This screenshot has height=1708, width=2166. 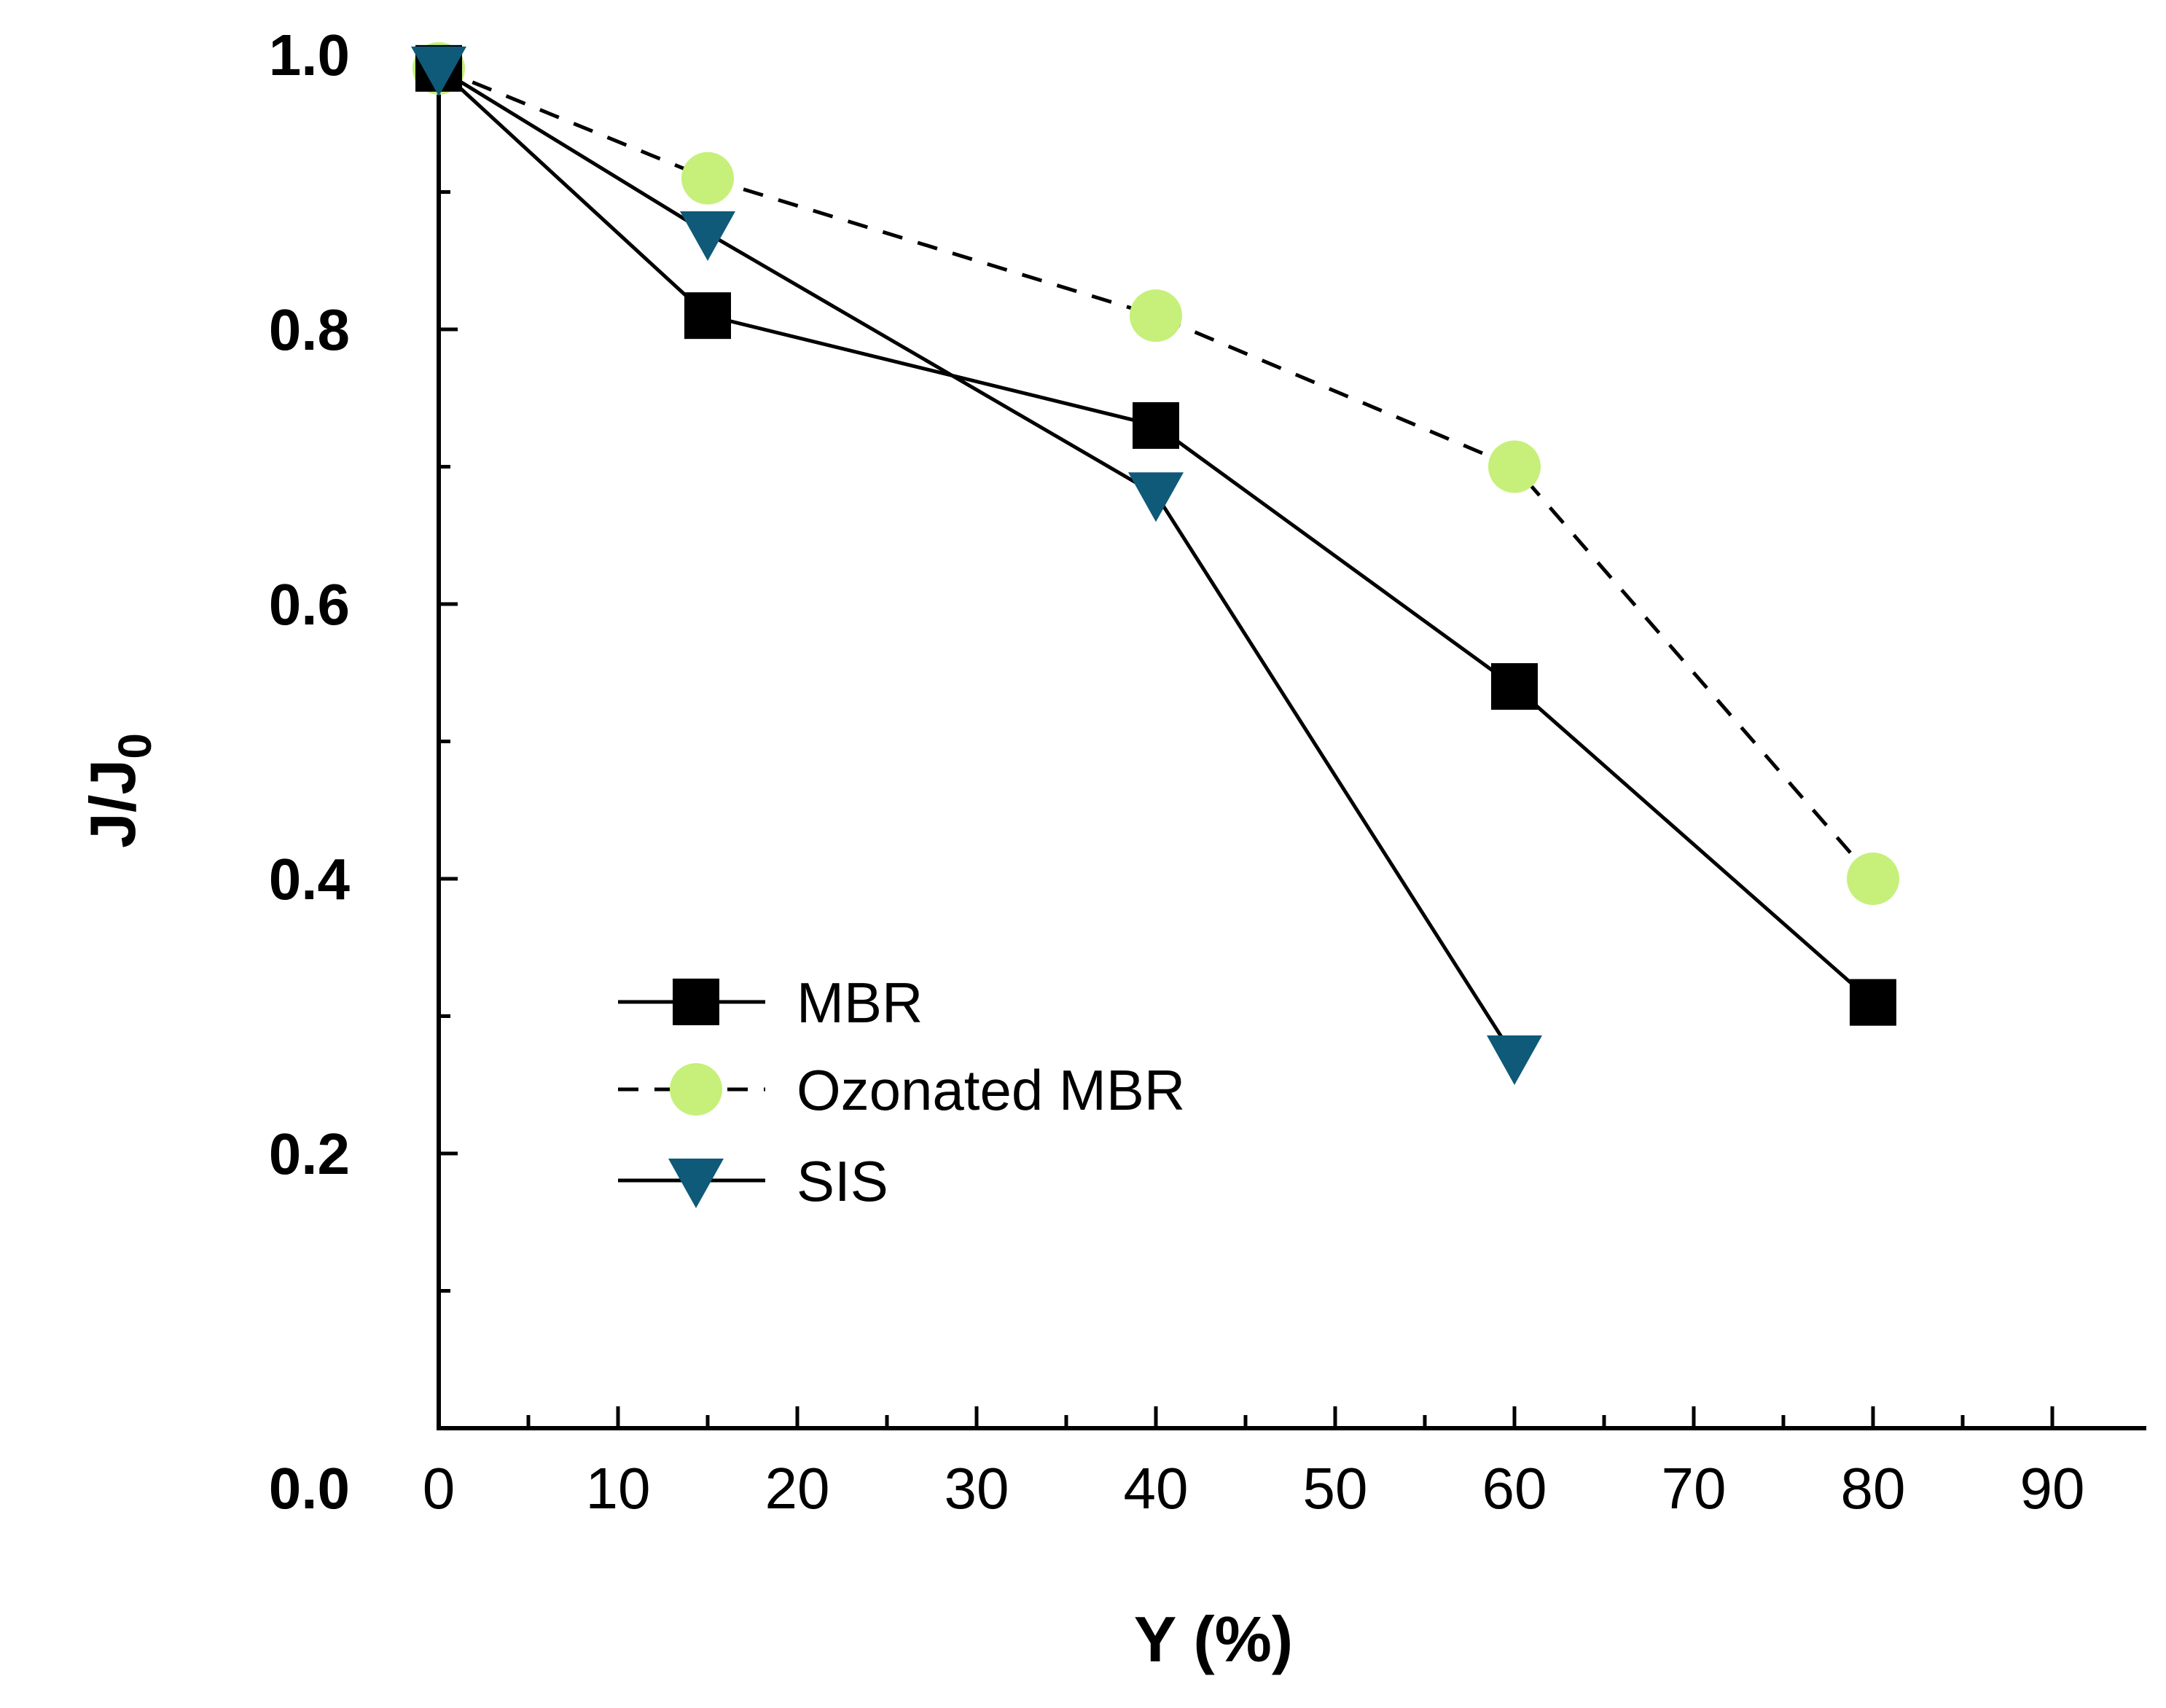 I want to click on x-tick-label: 80, so click(x=1873, y=1488).